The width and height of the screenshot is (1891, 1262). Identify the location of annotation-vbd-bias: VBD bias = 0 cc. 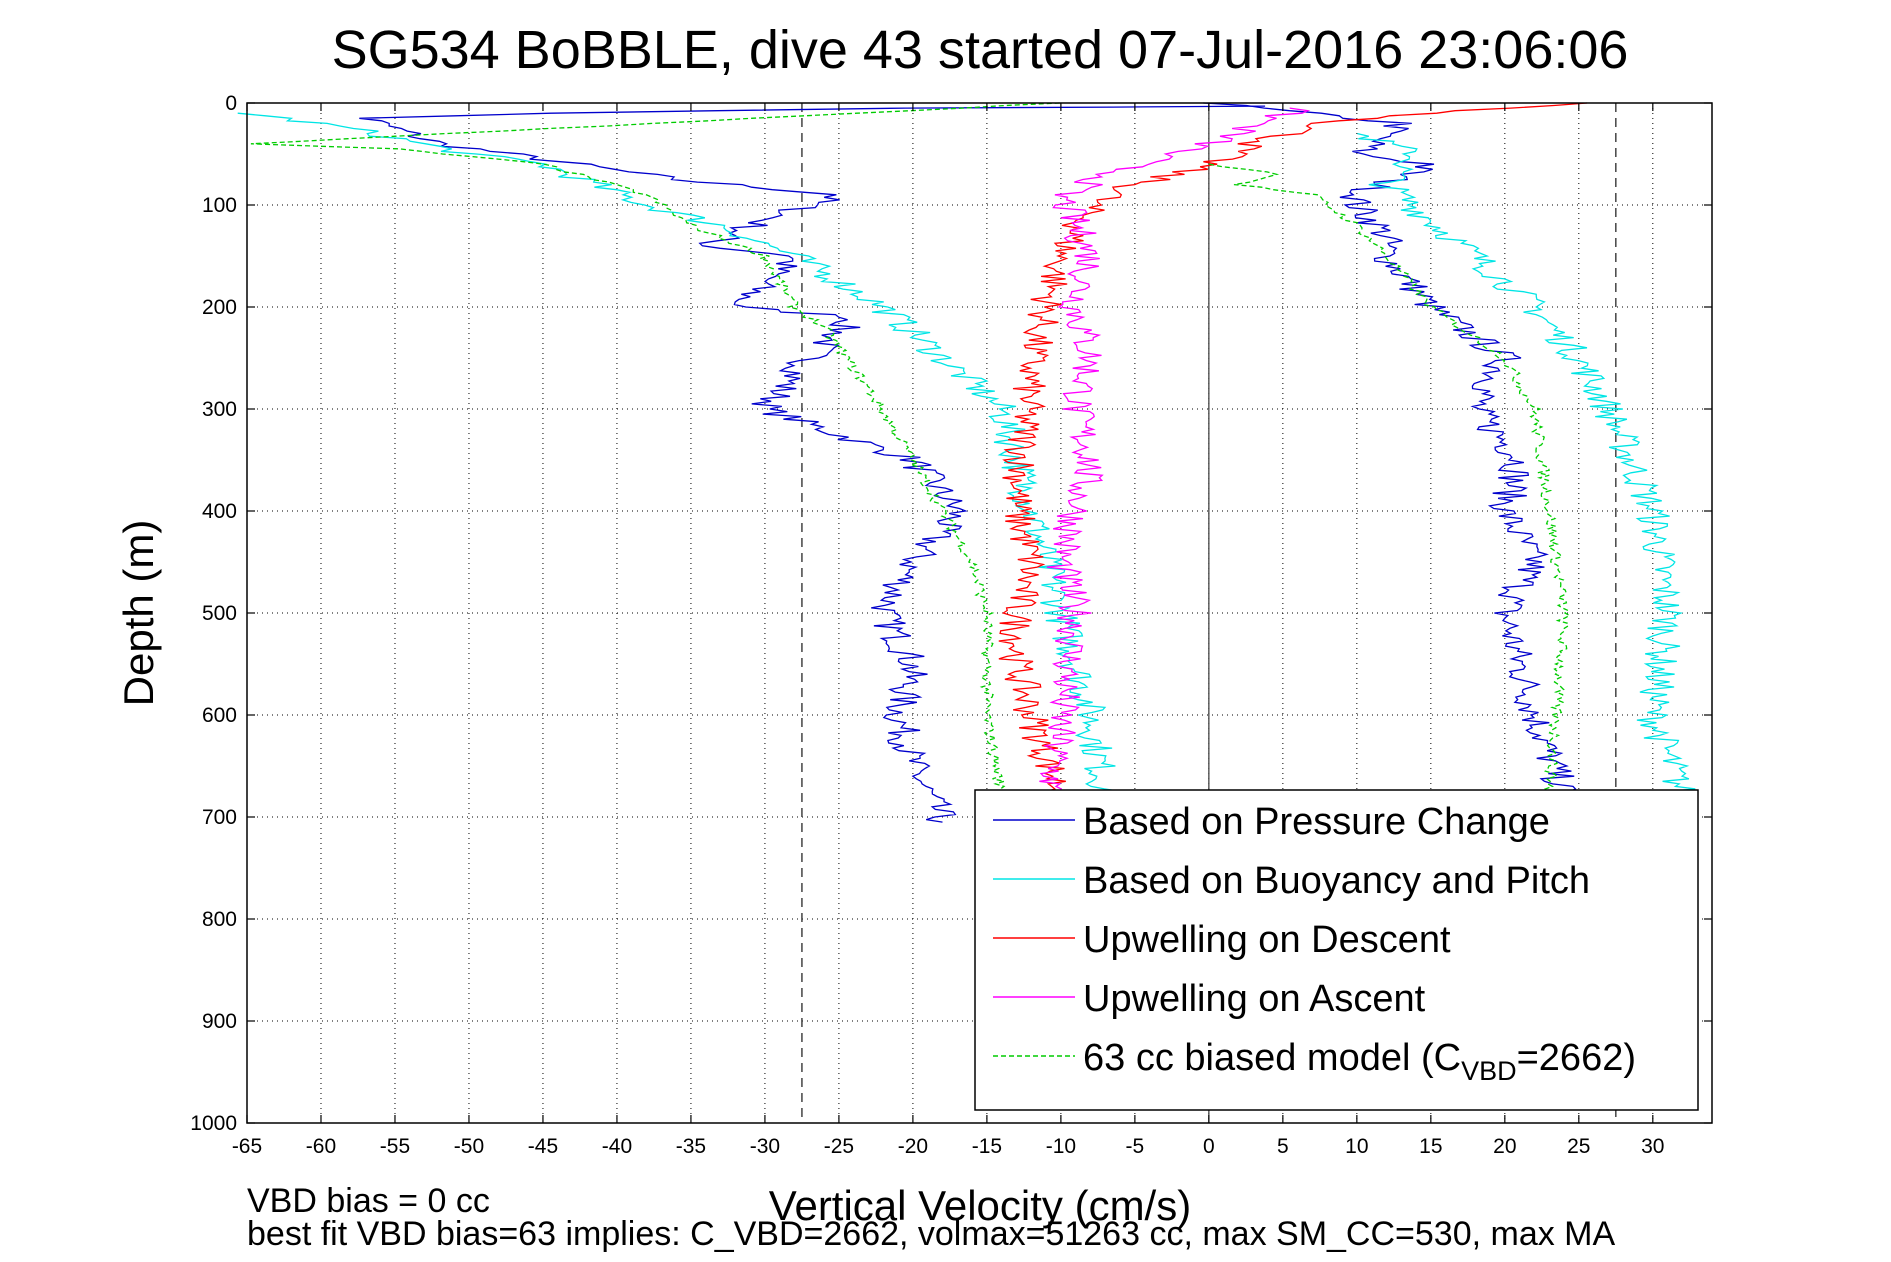
(368, 1201).